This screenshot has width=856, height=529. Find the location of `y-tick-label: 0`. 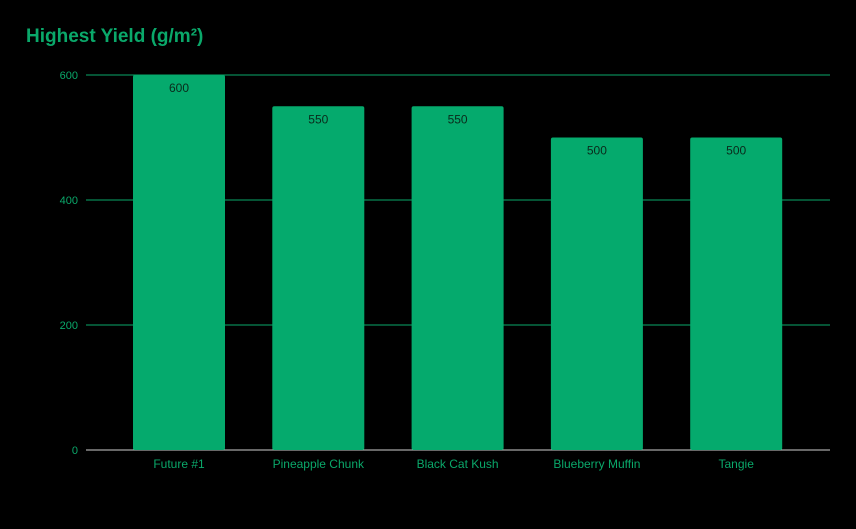

y-tick-label: 0 is located at coordinates (75, 451).